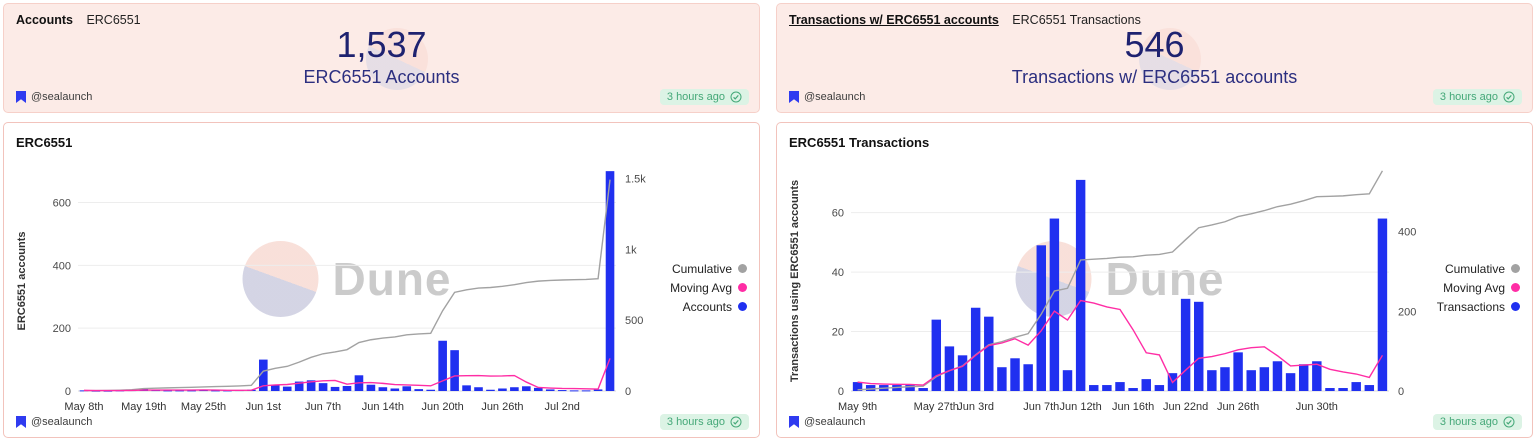 This screenshot has height=442, width=1536. What do you see at coordinates (203, 407) in the screenshot?
I see `svg-text: May 25th` at bounding box center [203, 407].